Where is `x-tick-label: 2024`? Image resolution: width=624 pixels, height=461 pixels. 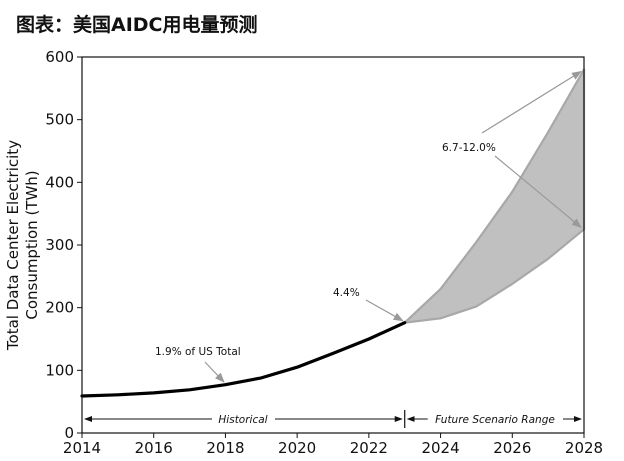 x-tick-label: 2024 is located at coordinates (440, 448).